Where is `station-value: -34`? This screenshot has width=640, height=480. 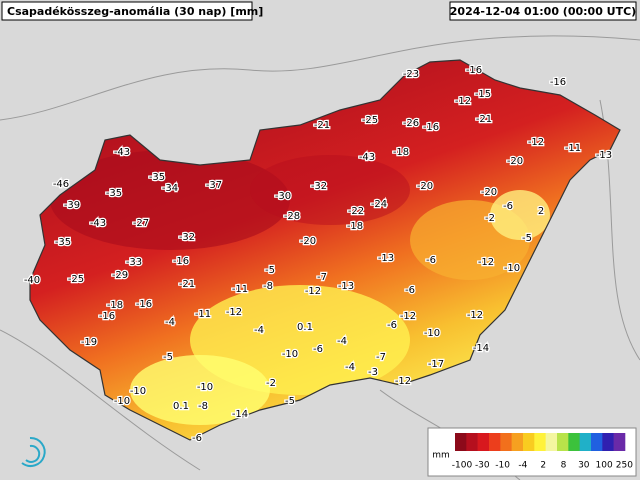
station-value: -34 is located at coordinates (170, 188).